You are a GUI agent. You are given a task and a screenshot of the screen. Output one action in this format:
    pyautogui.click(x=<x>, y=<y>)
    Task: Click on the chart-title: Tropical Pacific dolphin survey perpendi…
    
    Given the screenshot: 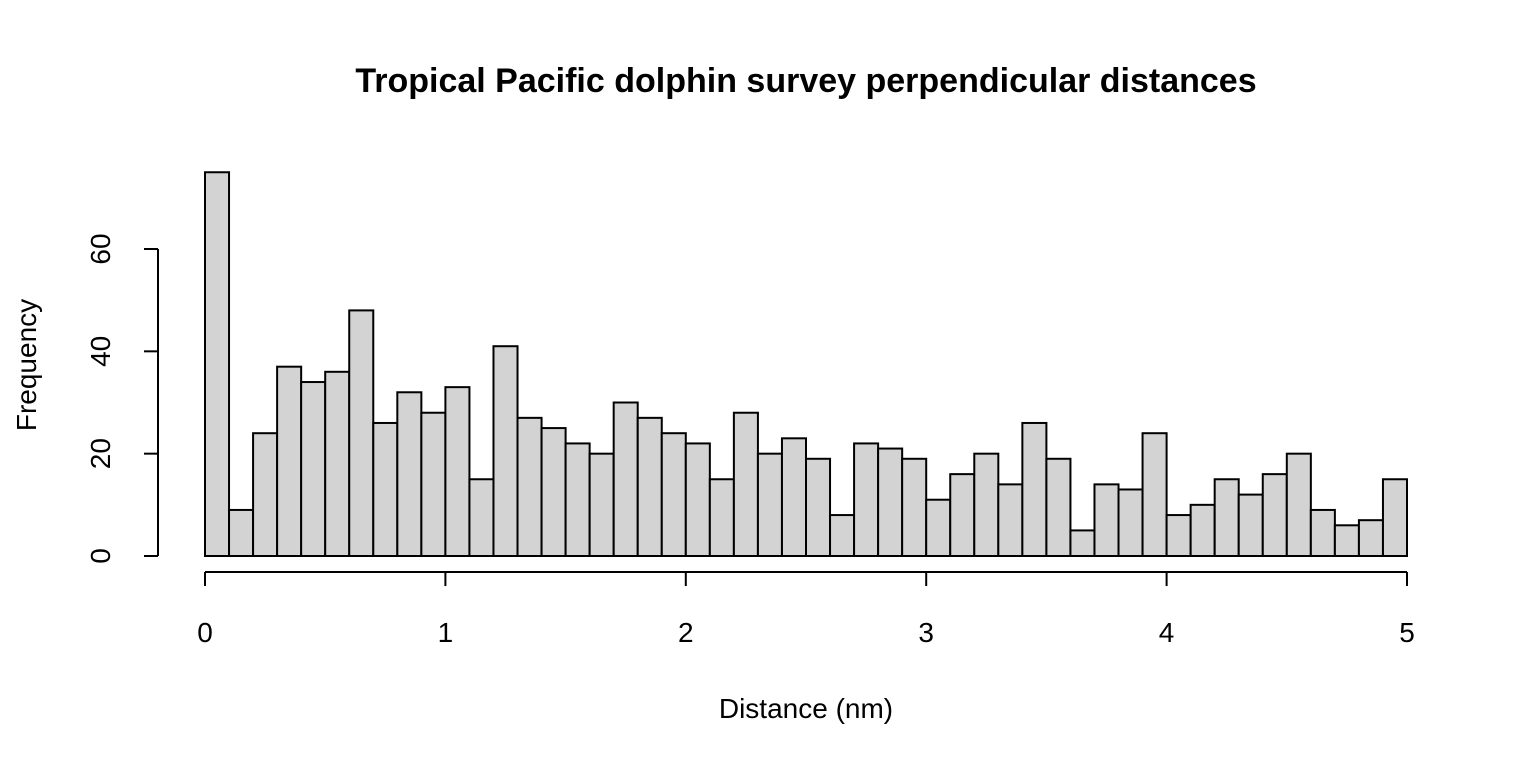 What is the action you would take?
    pyautogui.click(x=805, y=81)
    